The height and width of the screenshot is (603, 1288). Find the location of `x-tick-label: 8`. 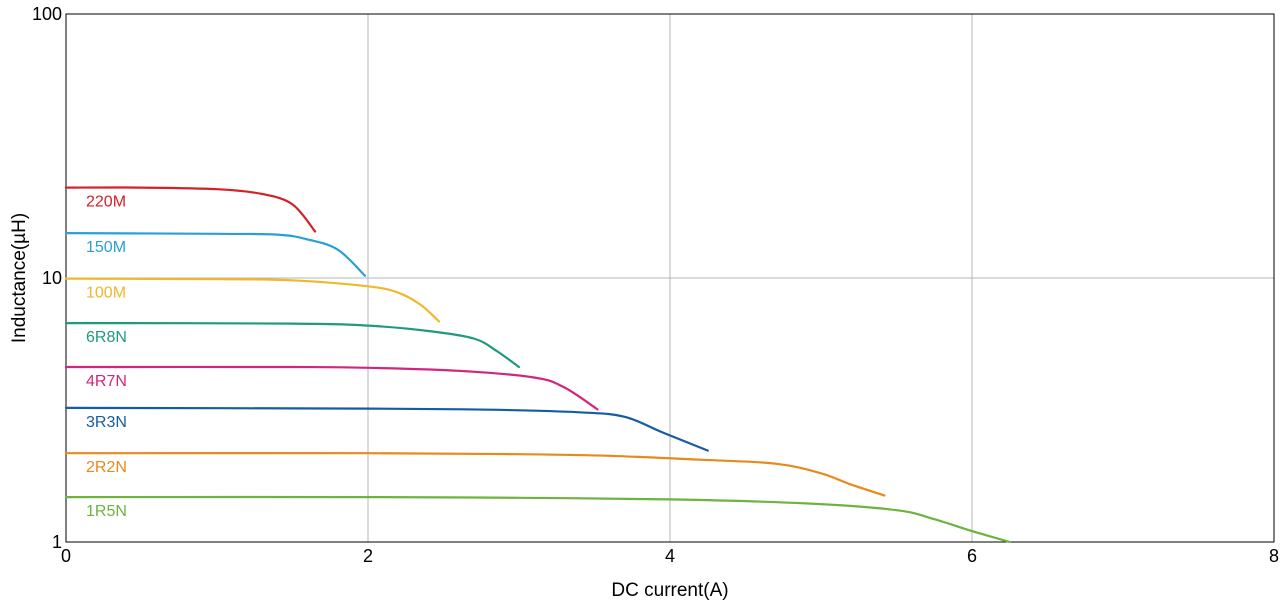

x-tick-label: 8 is located at coordinates (1274, 556).